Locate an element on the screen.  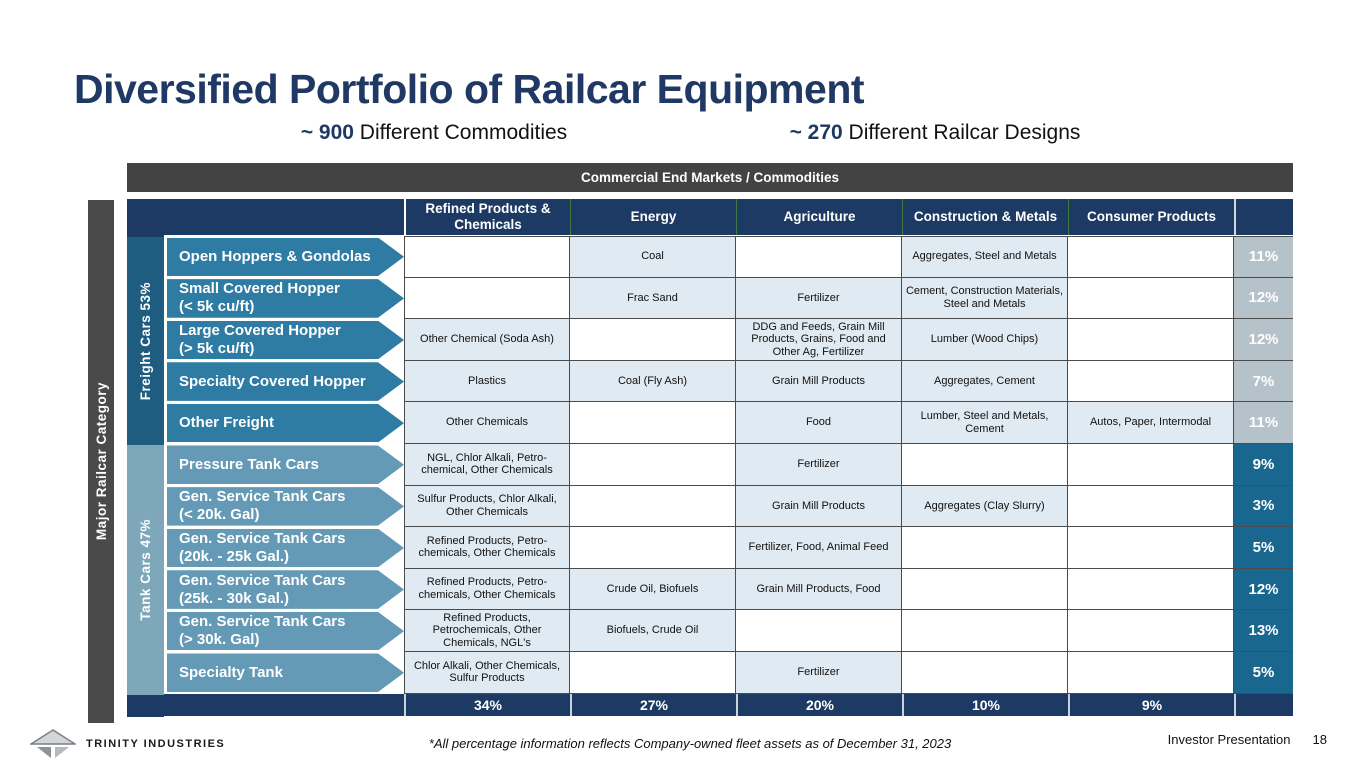
row-label-text: Pressure Tank Cars is located at coordinates (249, 464).